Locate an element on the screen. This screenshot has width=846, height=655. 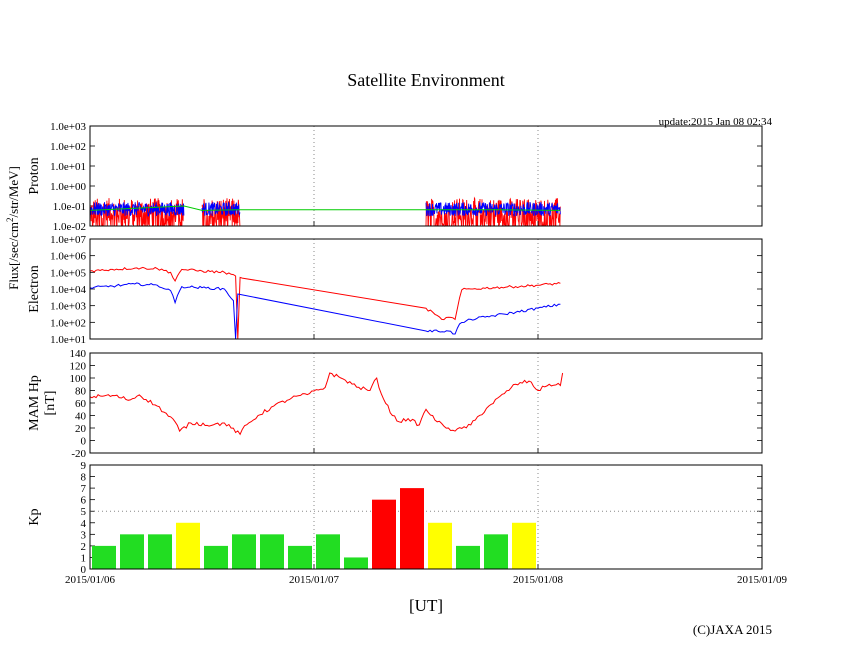
x-axis-ticks: 2015/01/06 2015/01/07 2015/01/08 2015/01/09 is located at coordinates (426, 580).